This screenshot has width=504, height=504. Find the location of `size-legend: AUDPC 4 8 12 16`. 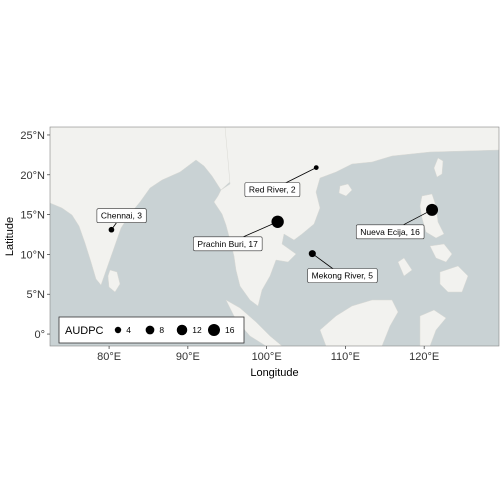

size-legend: AUDPC 4 8 12 16 is located at coordinates (151, 330).